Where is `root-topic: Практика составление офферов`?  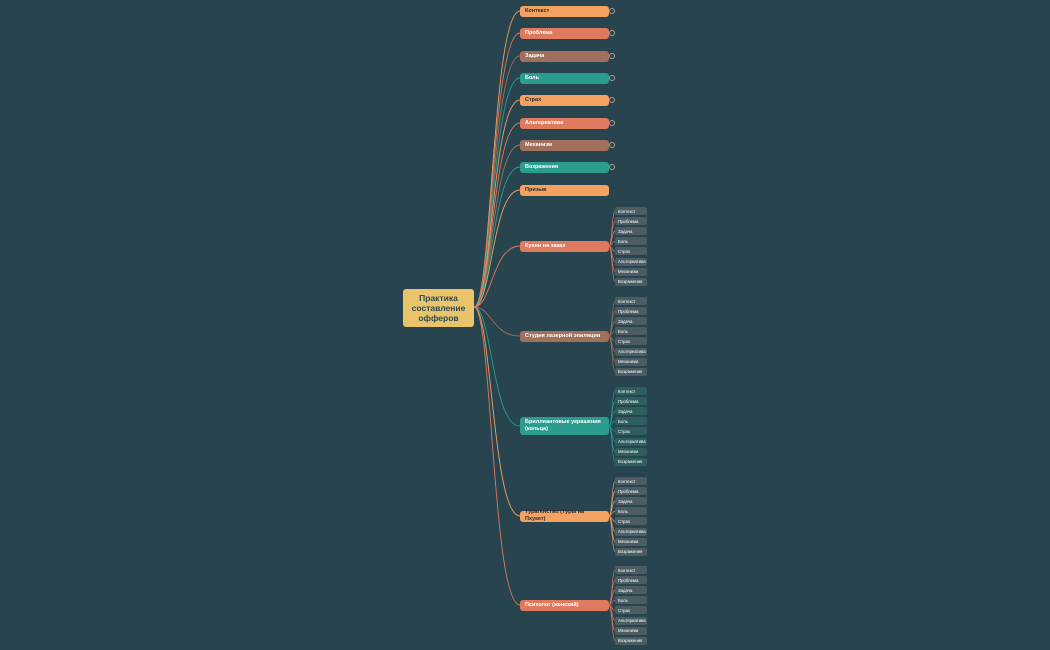
root-topic: Практика составление офферов is located at coordinates (438, 308).